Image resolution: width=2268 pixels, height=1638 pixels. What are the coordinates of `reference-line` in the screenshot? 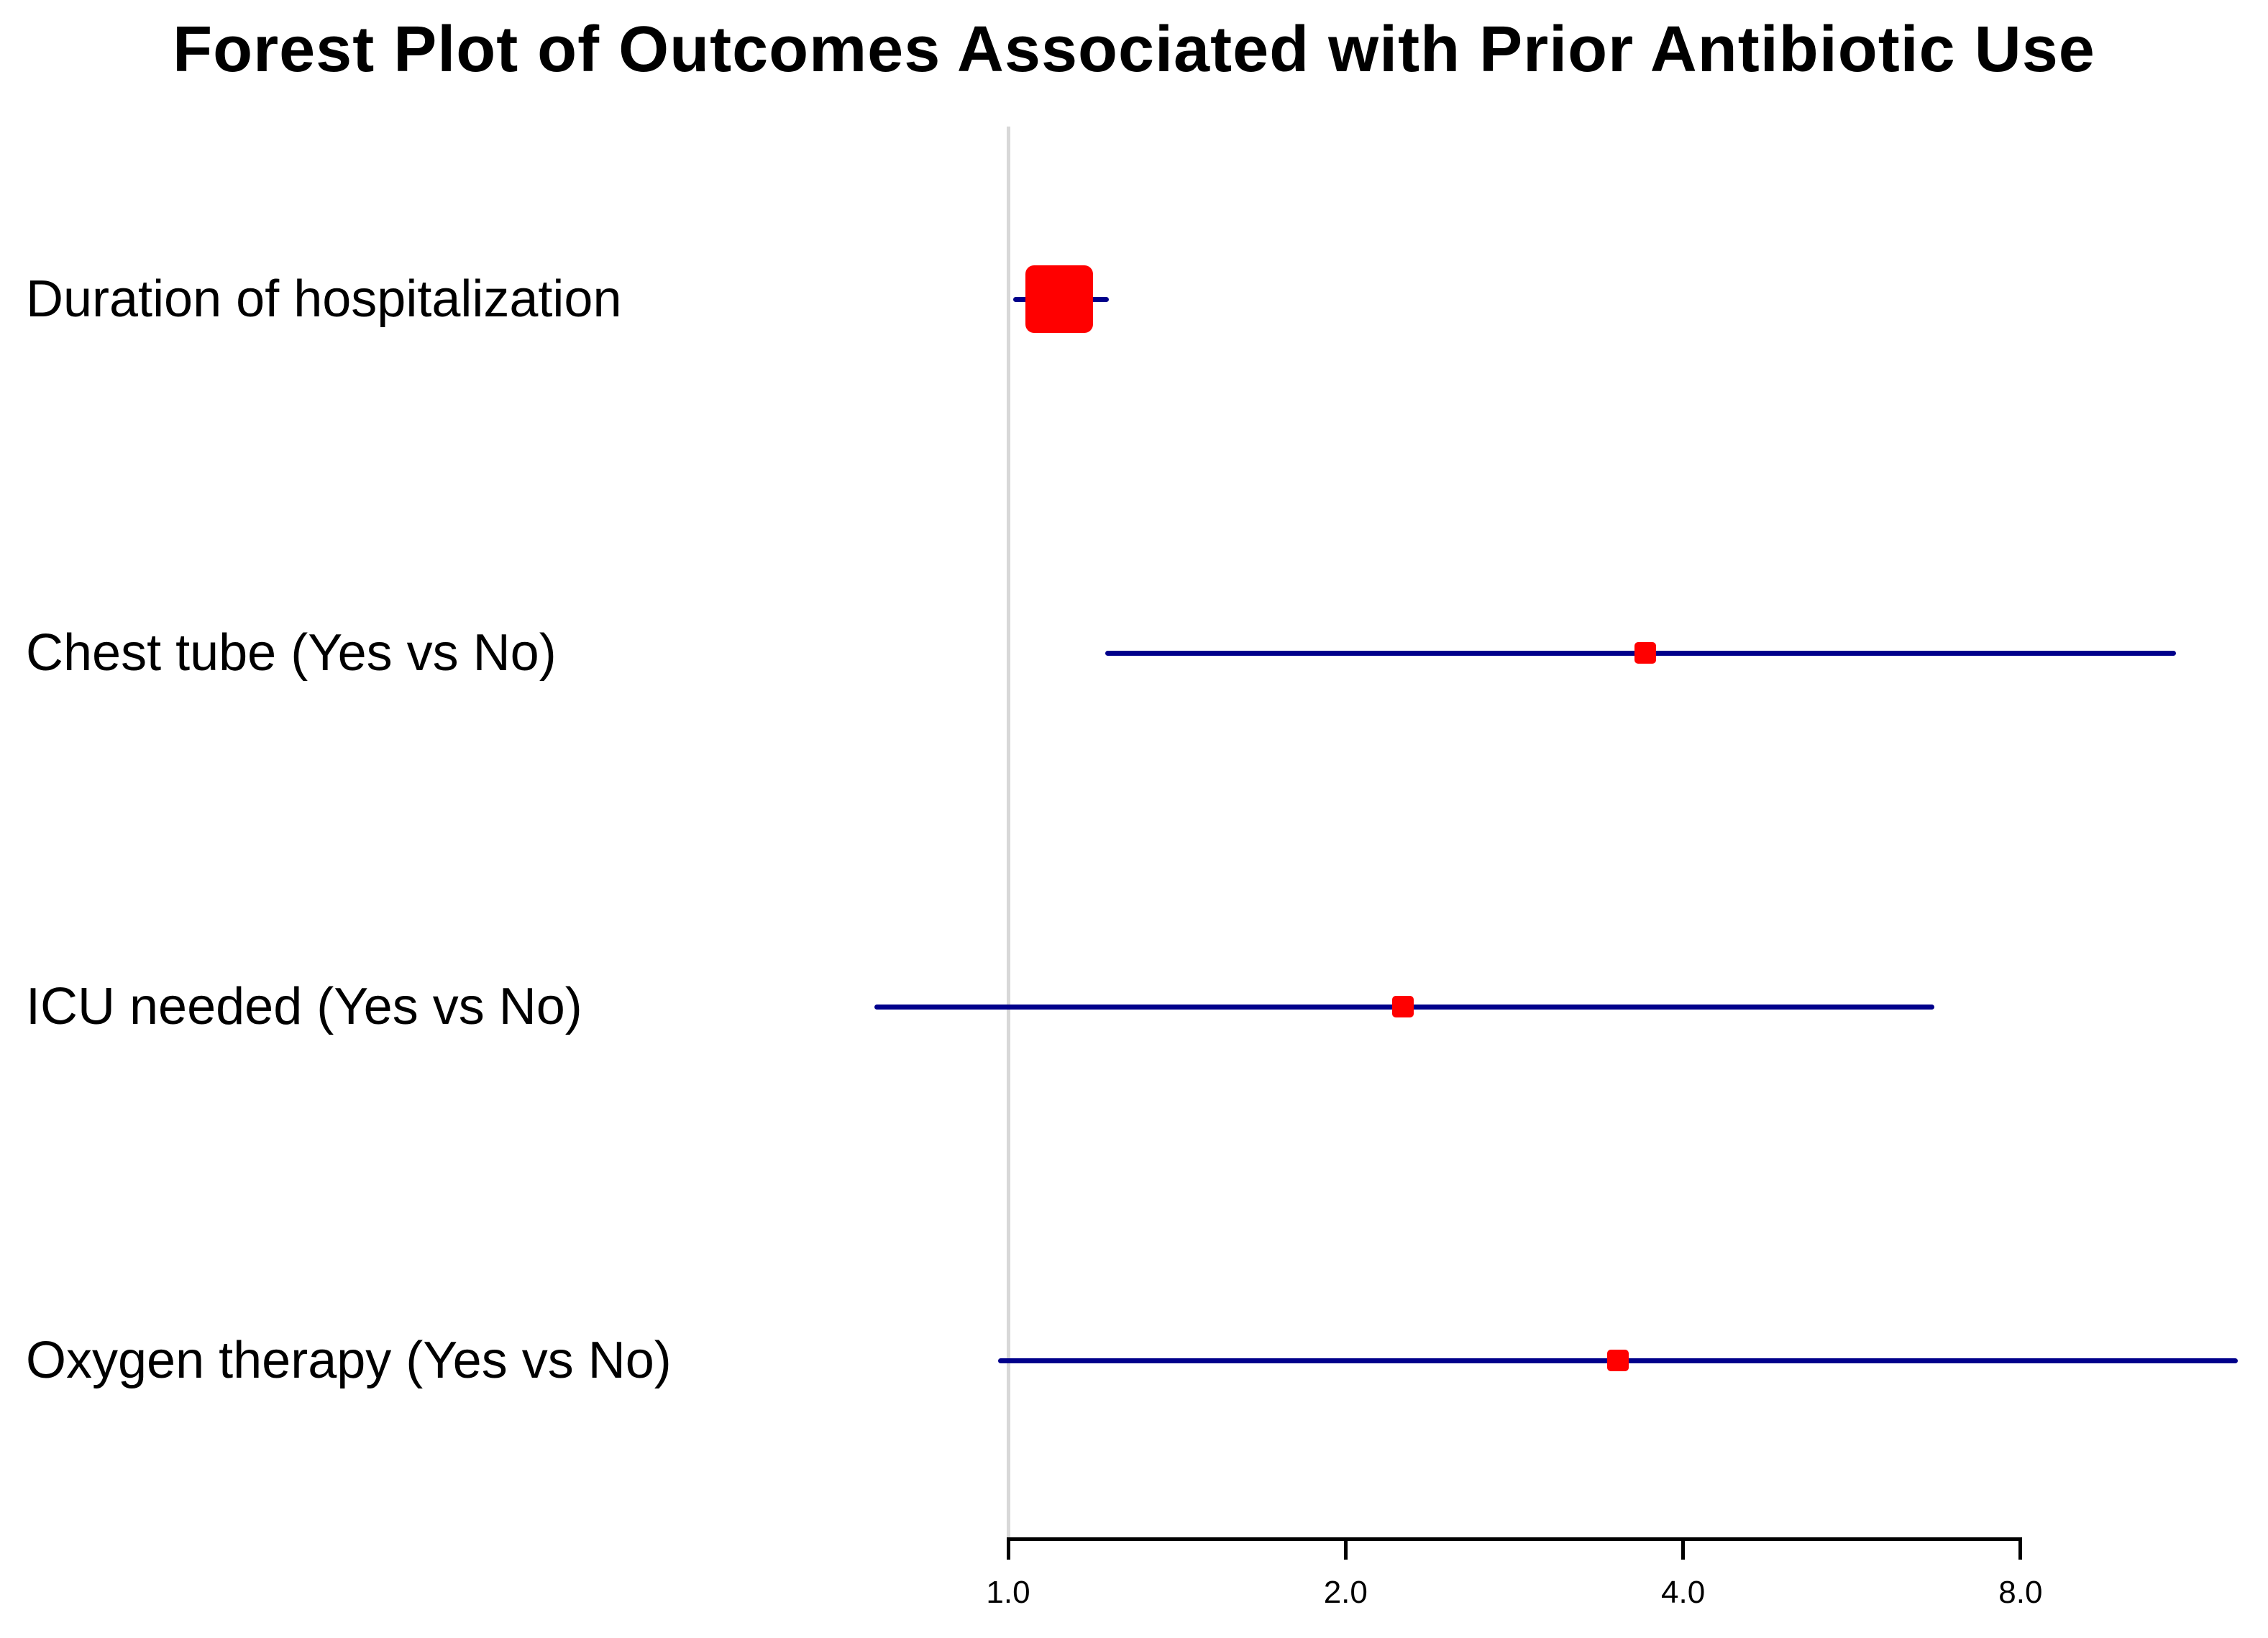 It's located at (1008, 832).